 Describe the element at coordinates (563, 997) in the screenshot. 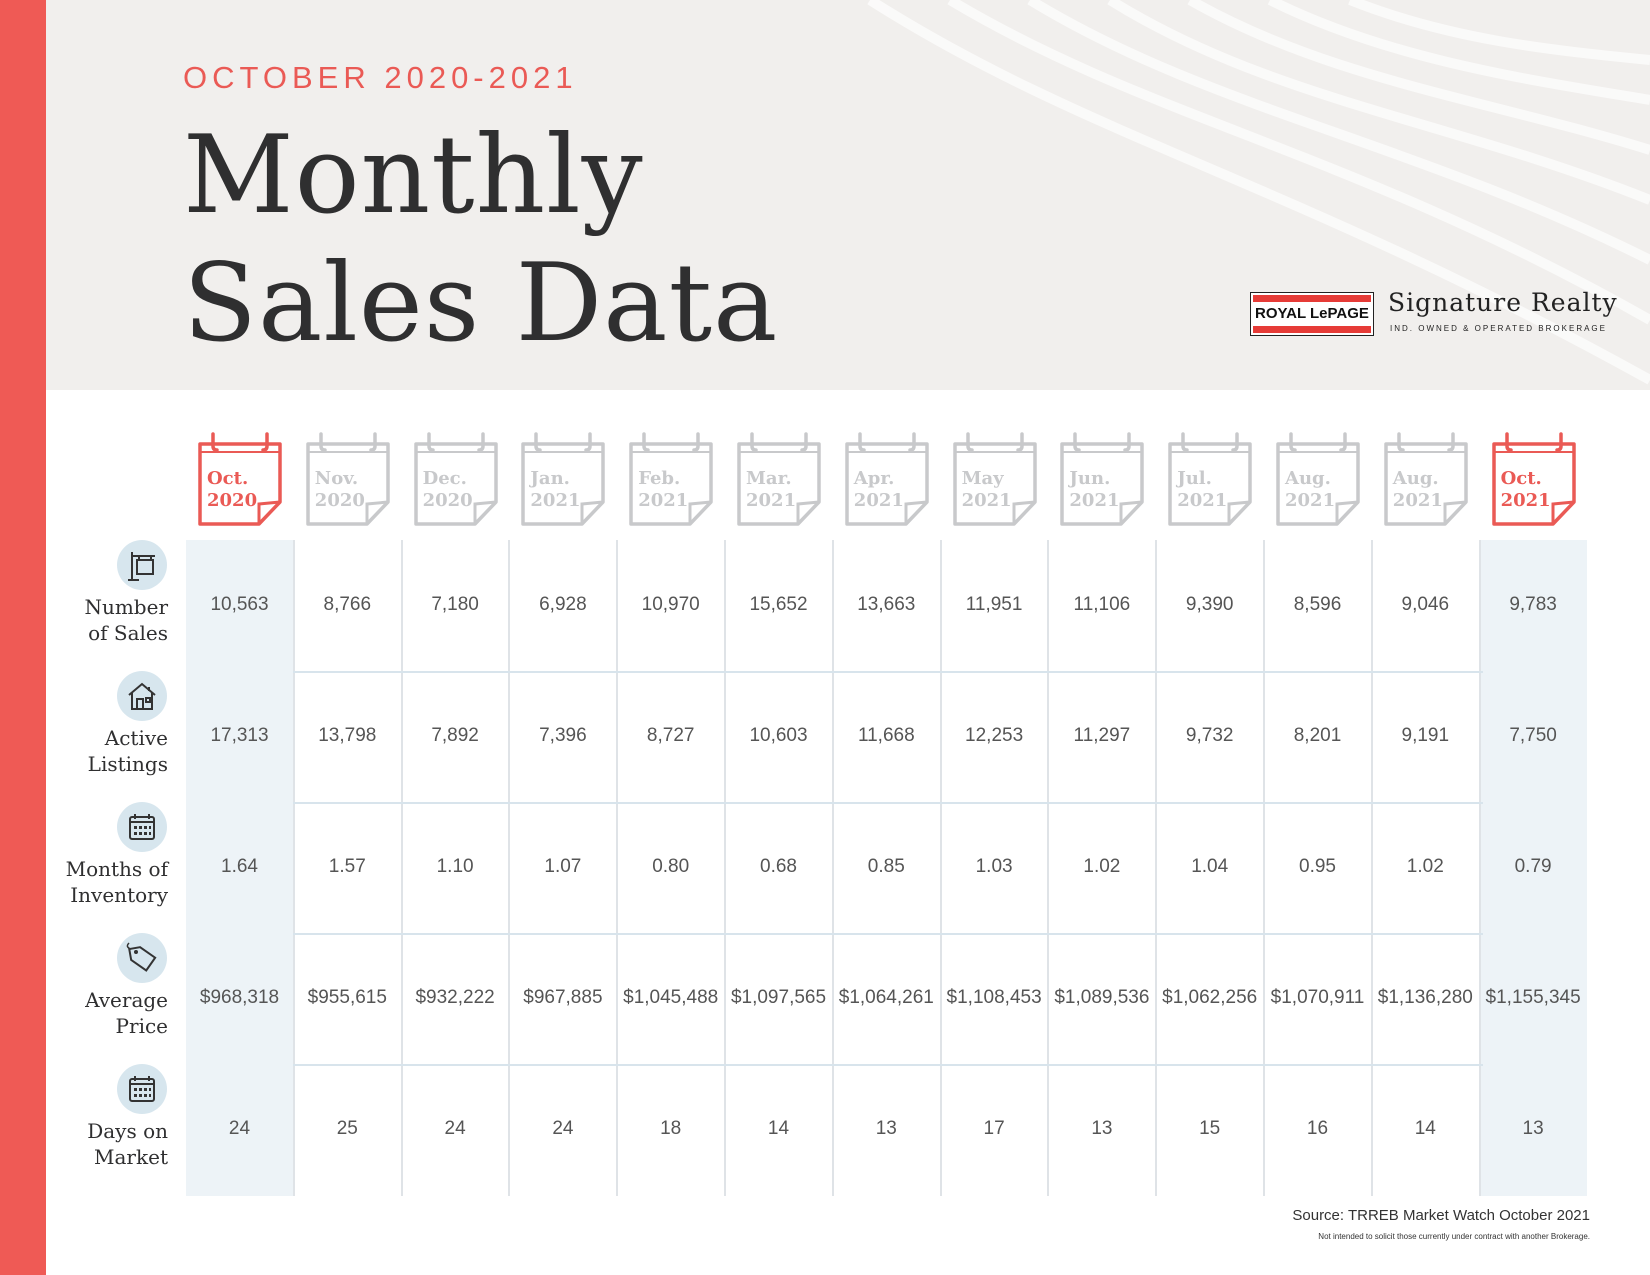

I see `table-cell: $967,885` at that location.